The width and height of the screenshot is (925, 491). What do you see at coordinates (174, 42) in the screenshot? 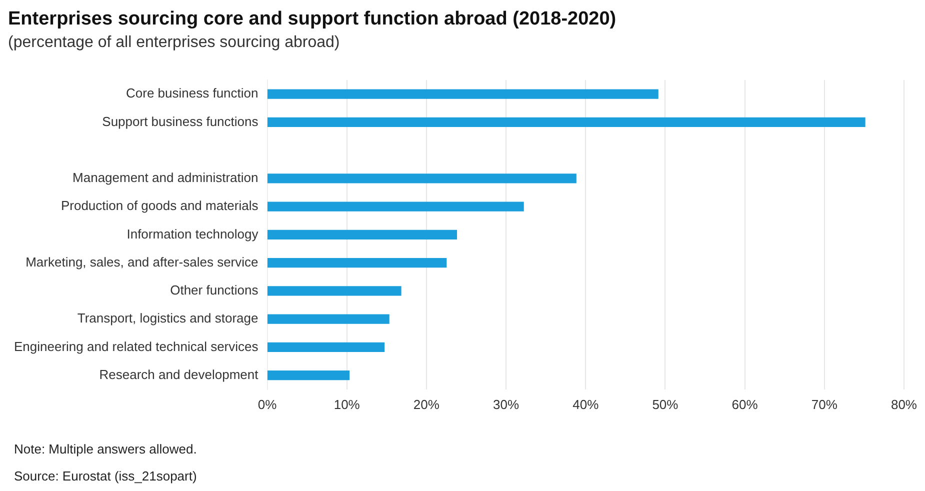
I see `chart-subtitle: (percentage of all enterprises sourcing abroad)` at bounding box center [174, 42].